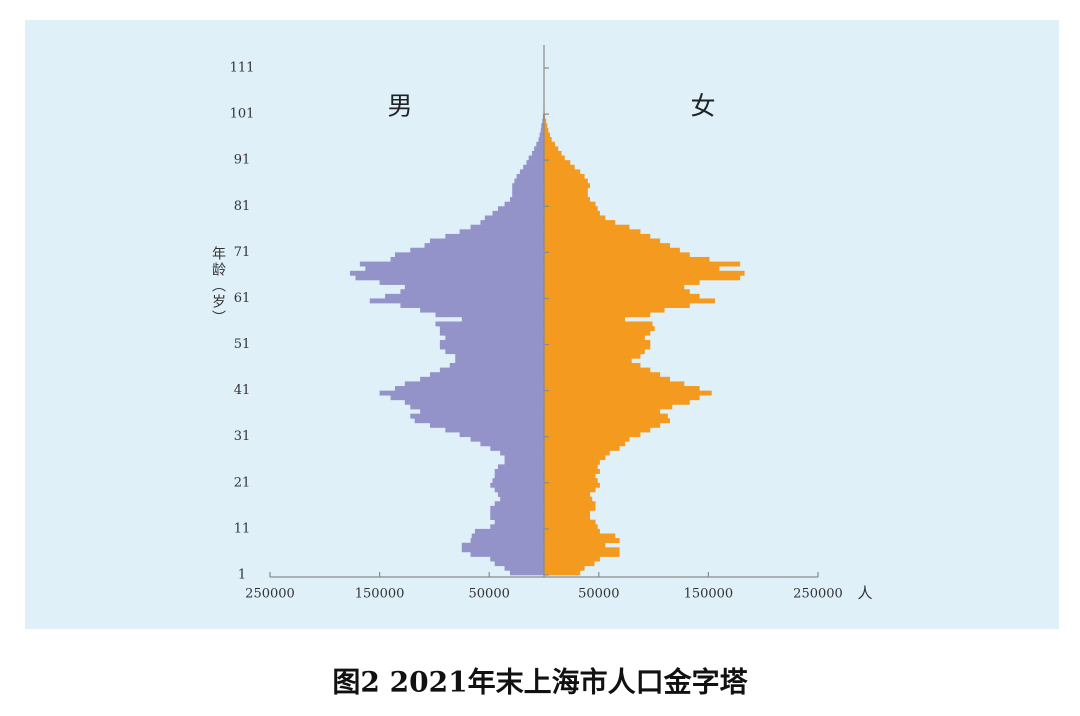 The width and height of the screenshot is (1080, 716). I want to click on y-tick-label: 1, so click(242, 575).